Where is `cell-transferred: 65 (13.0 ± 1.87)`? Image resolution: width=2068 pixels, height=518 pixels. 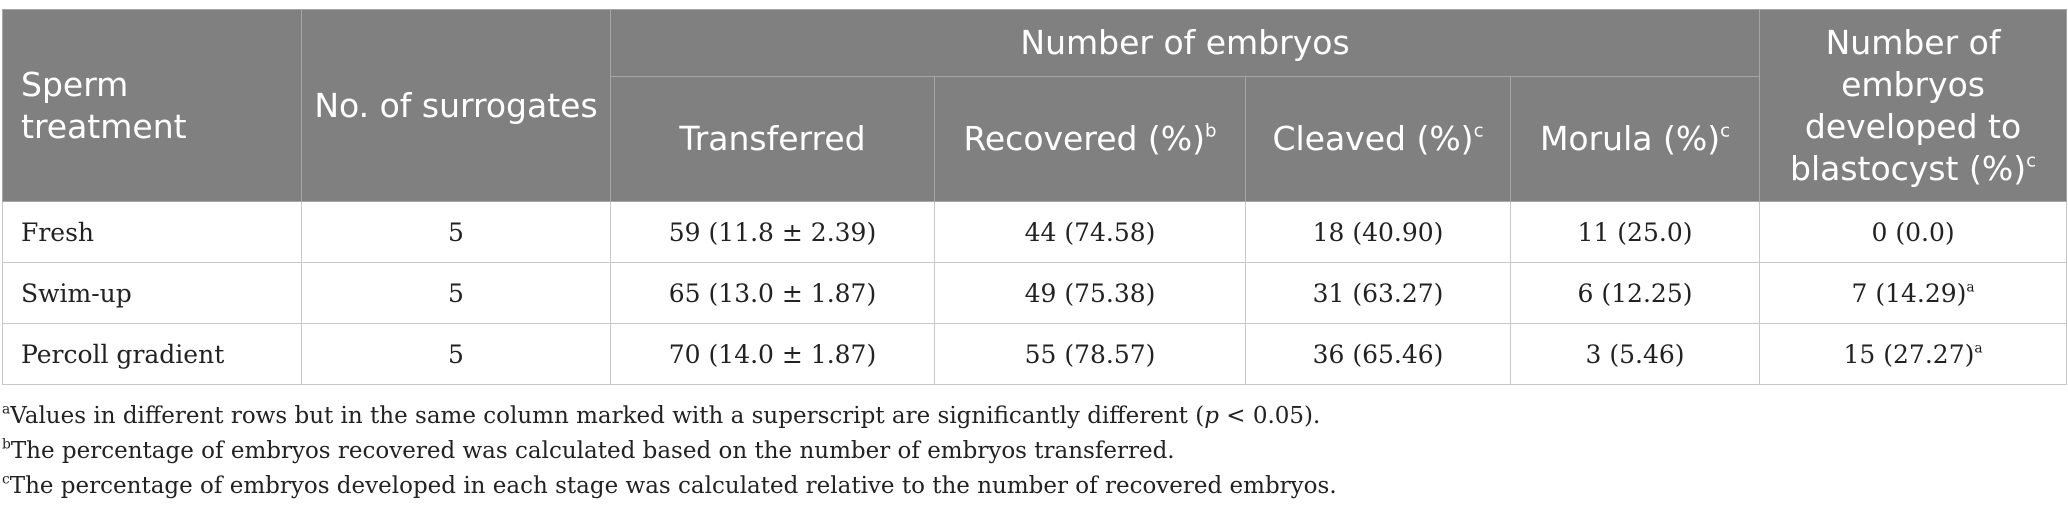 cell-transferred: 65 (13.0 ± 1.87) is located at coordinates (772, 293).